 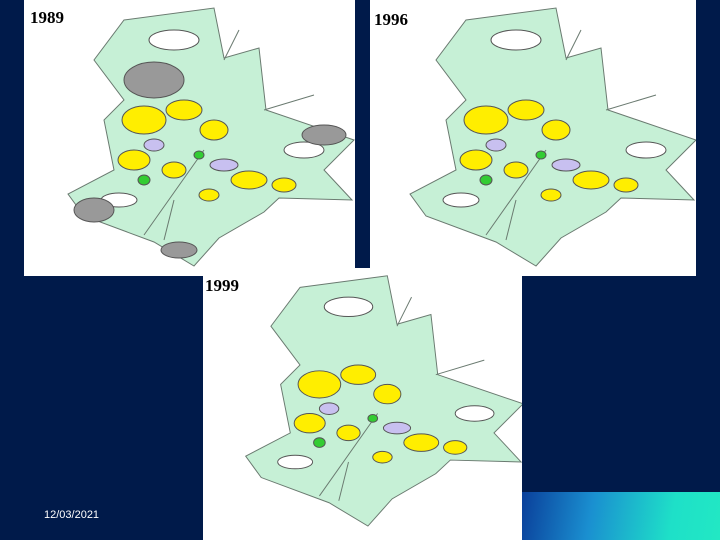 I want to click on map-year: 1996, so click(x=391, y=19).